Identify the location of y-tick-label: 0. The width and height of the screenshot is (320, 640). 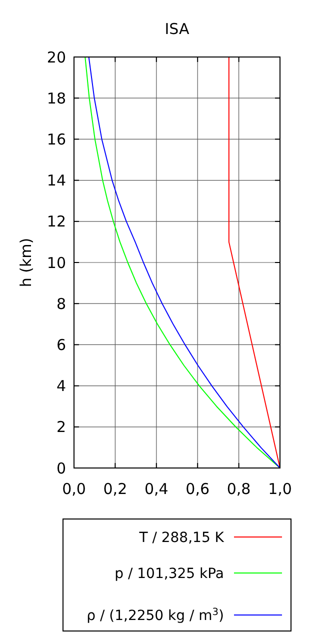
(61, 468).